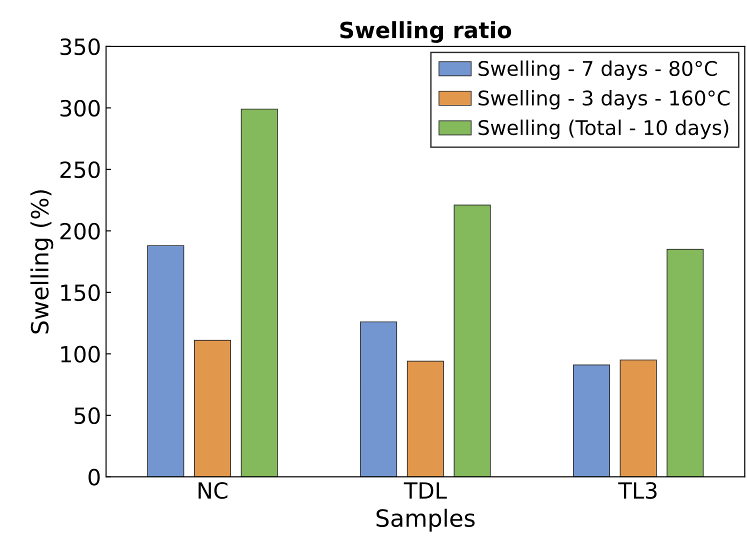 This screenshot has height=559, width=747. Describe the element at coordinates (42, 262) in the screenshot. I see `y-axis-title: Swelling (%)` at that location.